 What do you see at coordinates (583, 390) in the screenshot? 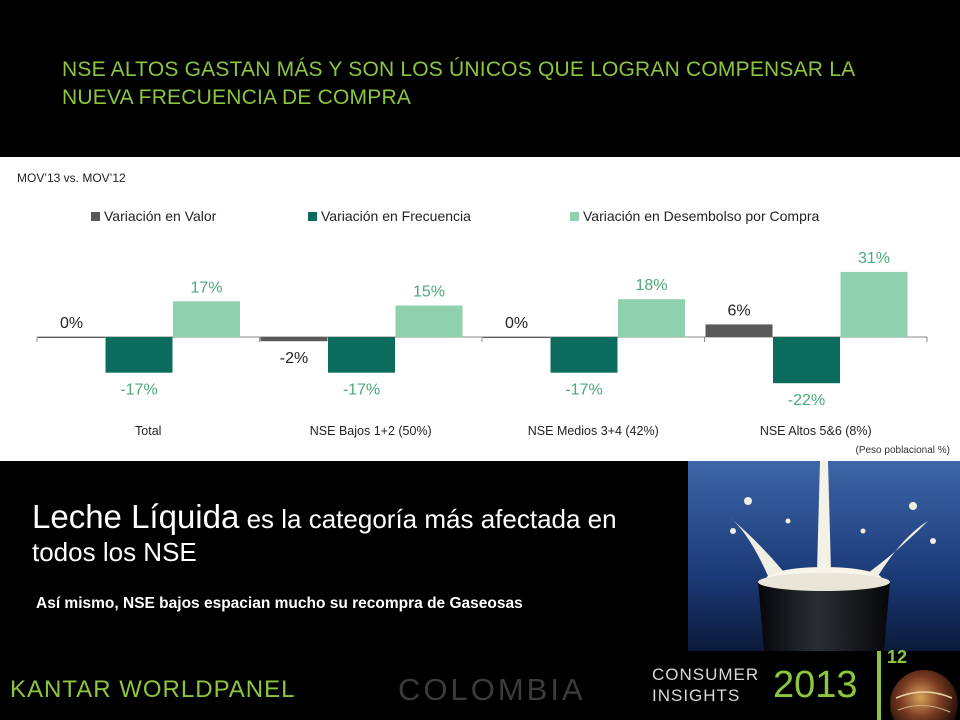
I see `data-label-1-2: -17%` at bounding box center [583, 390].